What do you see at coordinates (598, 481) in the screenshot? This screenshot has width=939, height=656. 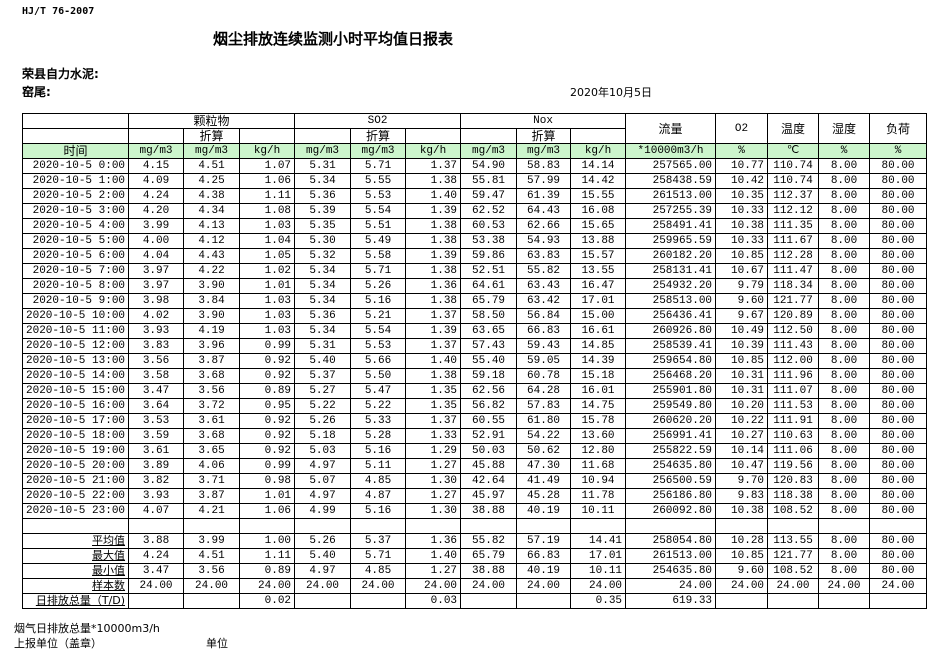 I see `value-cell: 10.94` at bounding box center [598, 481].